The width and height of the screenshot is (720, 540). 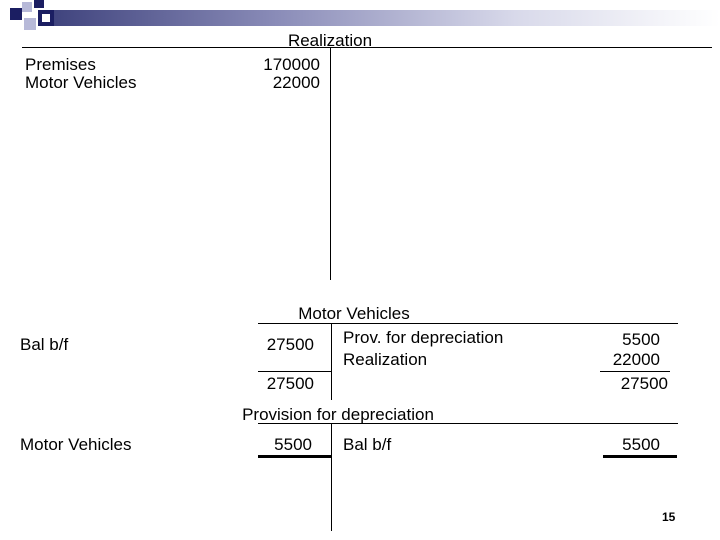 What do you see at coordinates (76, 444) in the screenshot?
I see `provision-debit-label: Motor Vehicles` at bounding box center [76, 444].